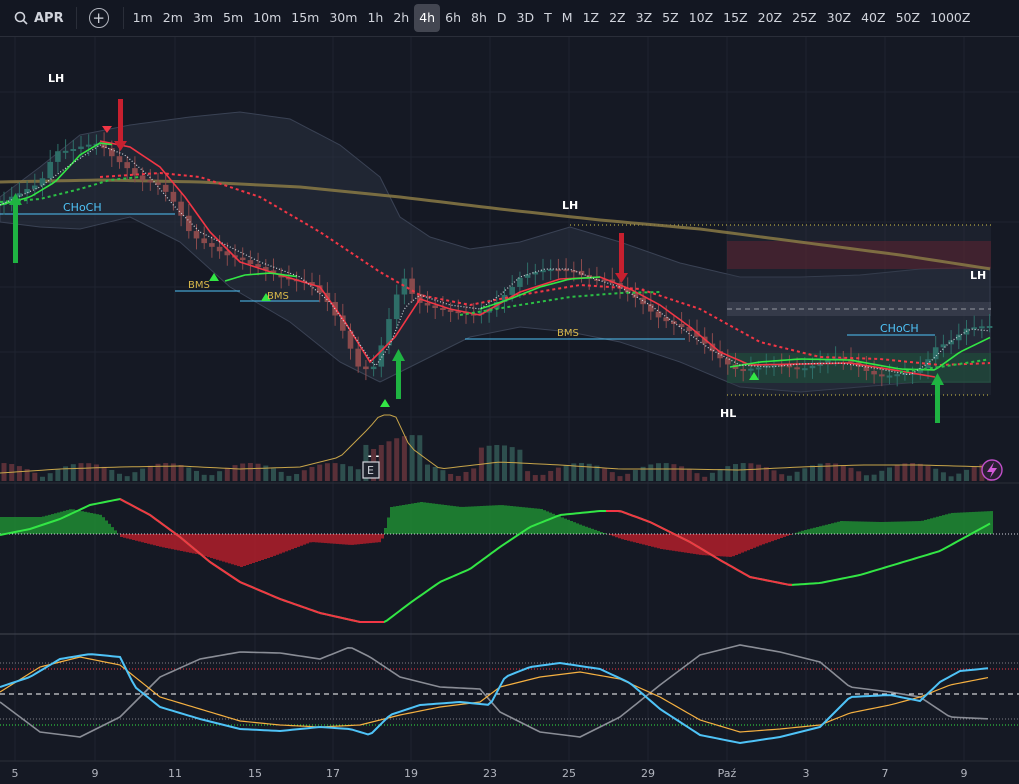 This screenshot has height=784, width=1019. What do you see at coordinates (859, 255) in the screenshot?
I see `supply-zone` at bounding box center [859, 255].